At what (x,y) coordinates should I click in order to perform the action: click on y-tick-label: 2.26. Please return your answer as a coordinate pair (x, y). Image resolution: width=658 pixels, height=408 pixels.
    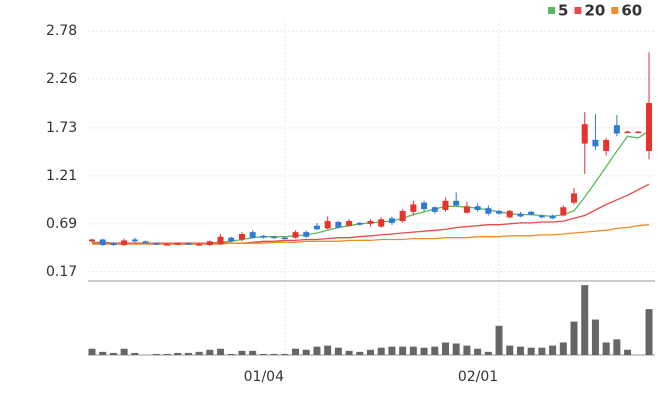
    Looking at the image, I should click on (61, 79).